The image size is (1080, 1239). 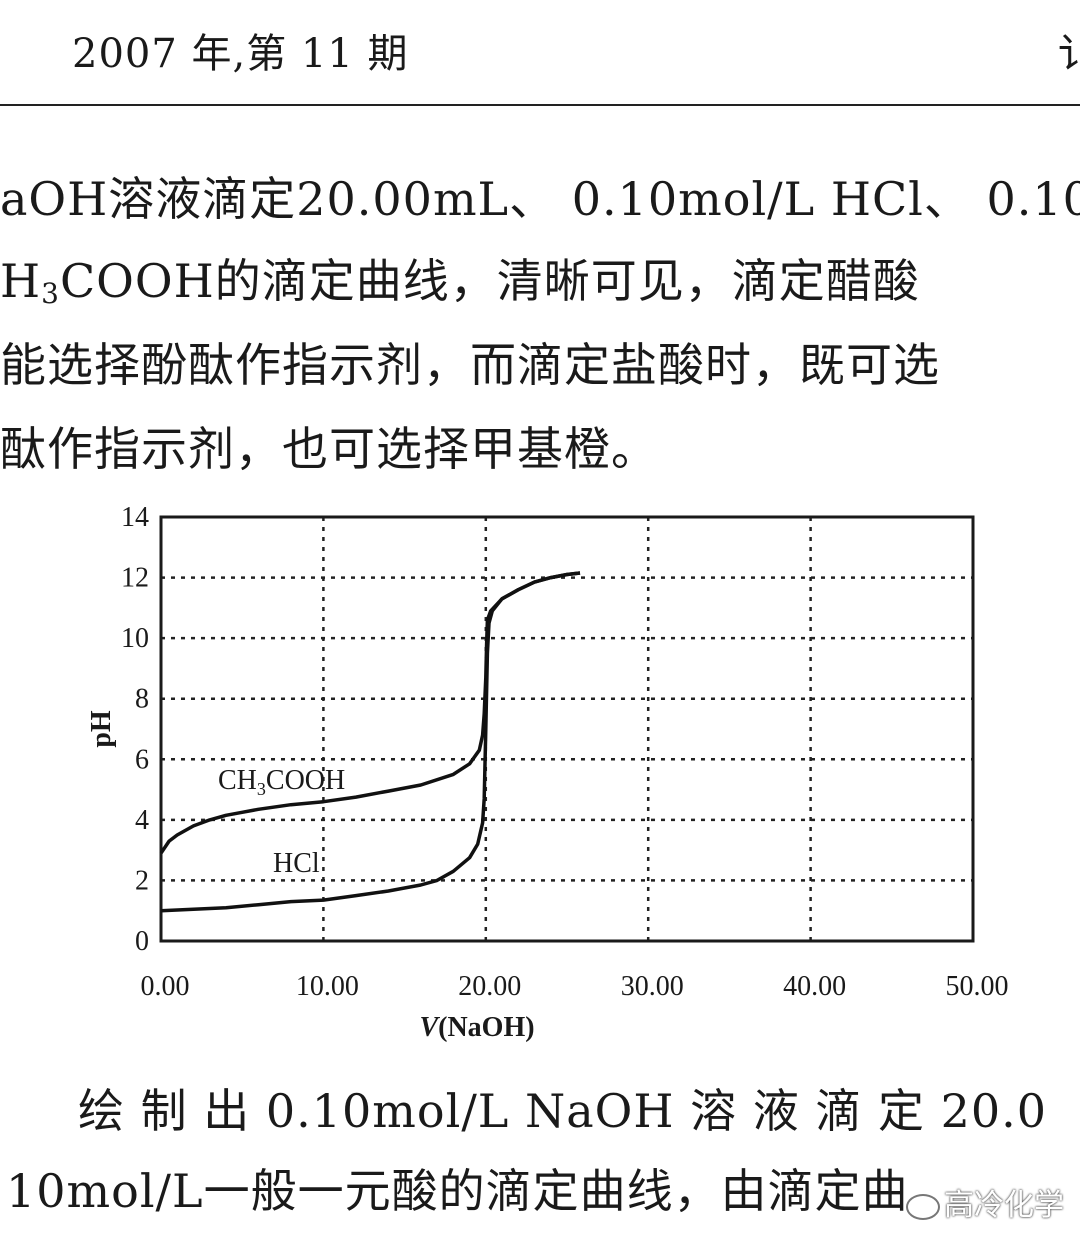 What do you see at coordinates (652, 986) in the screenshot?
I see `x-tick-label: 30.00` at bounding box center [652, 986].